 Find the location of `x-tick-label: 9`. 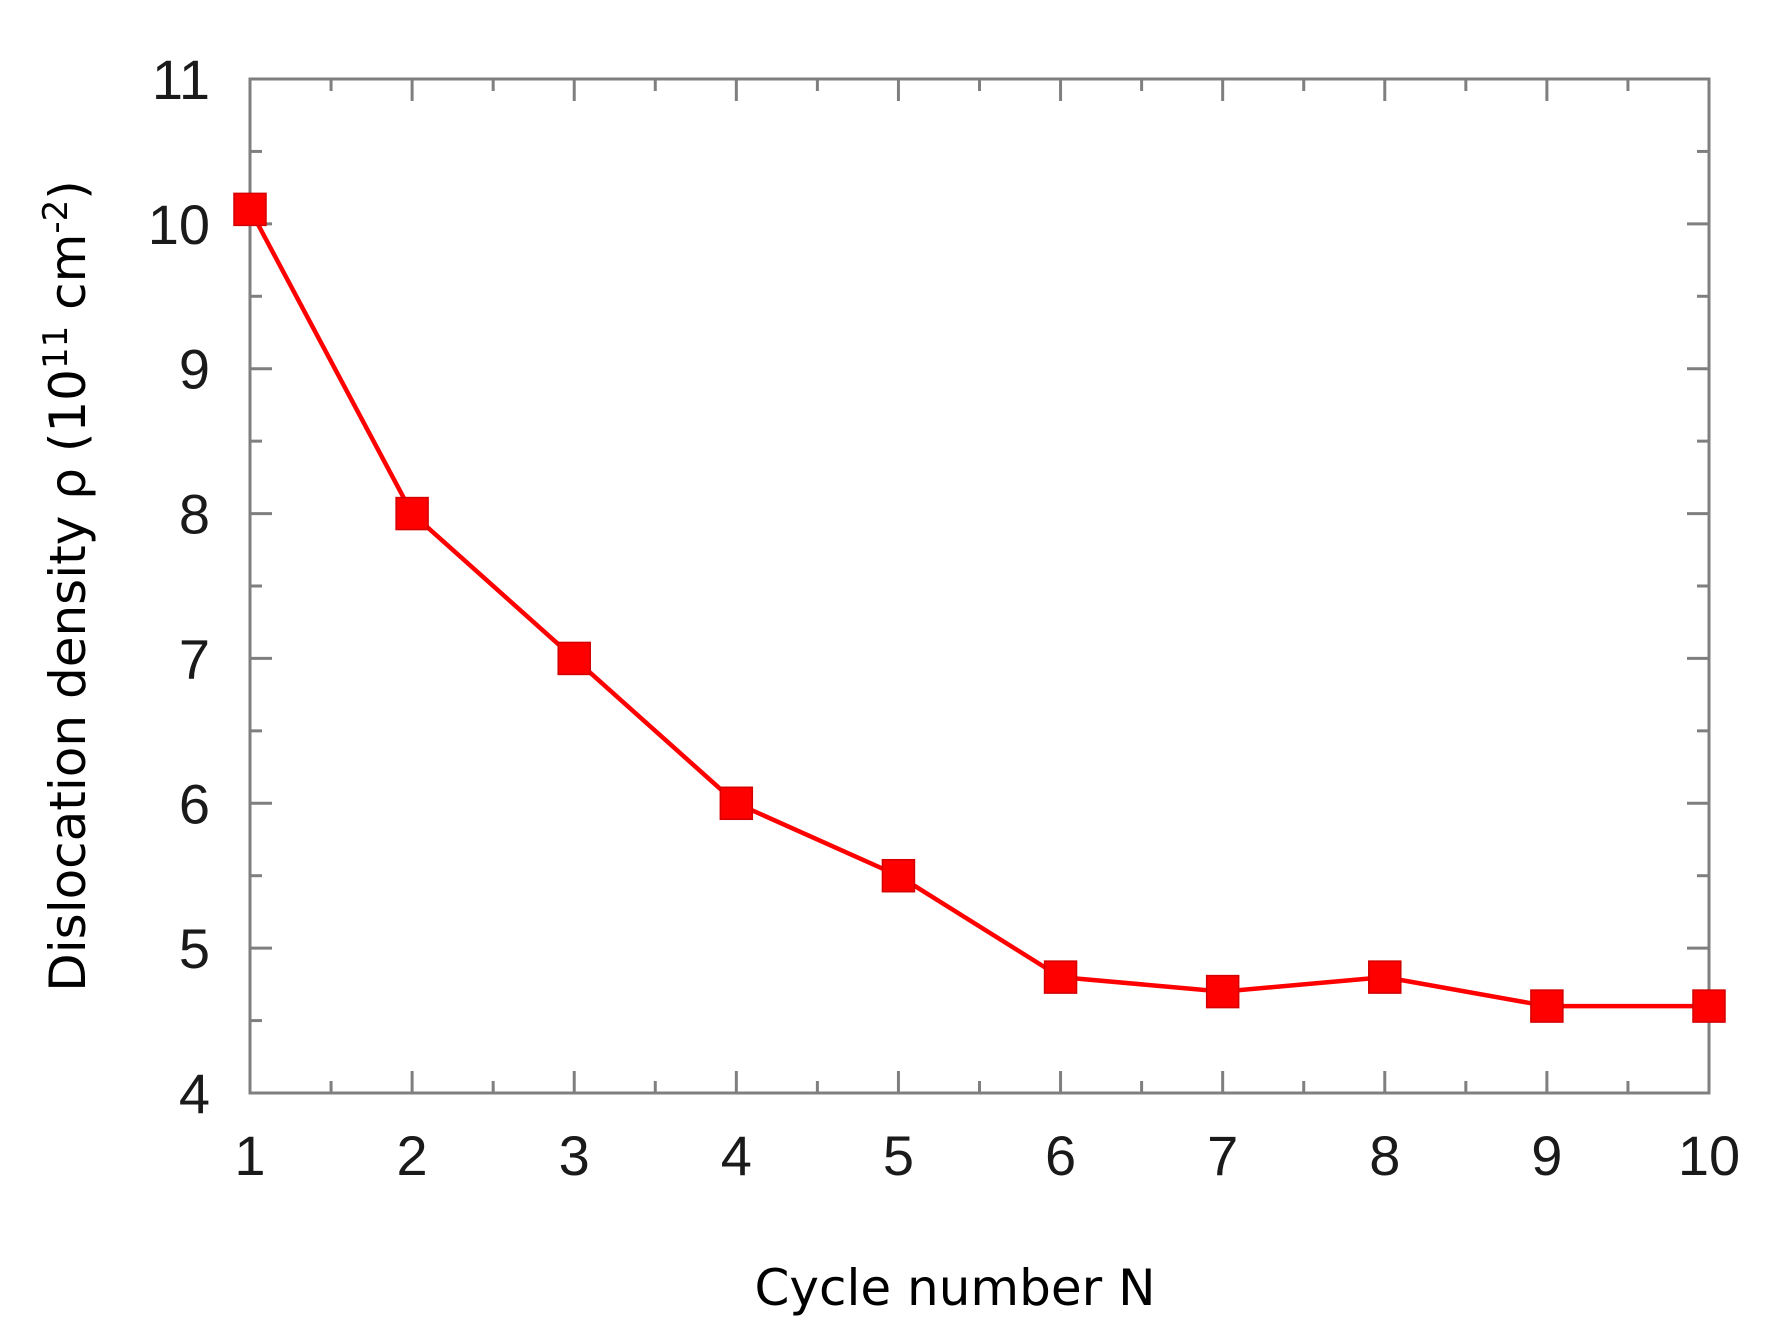

x-tick-label: 9 is located at coordinates (1546, 1155).